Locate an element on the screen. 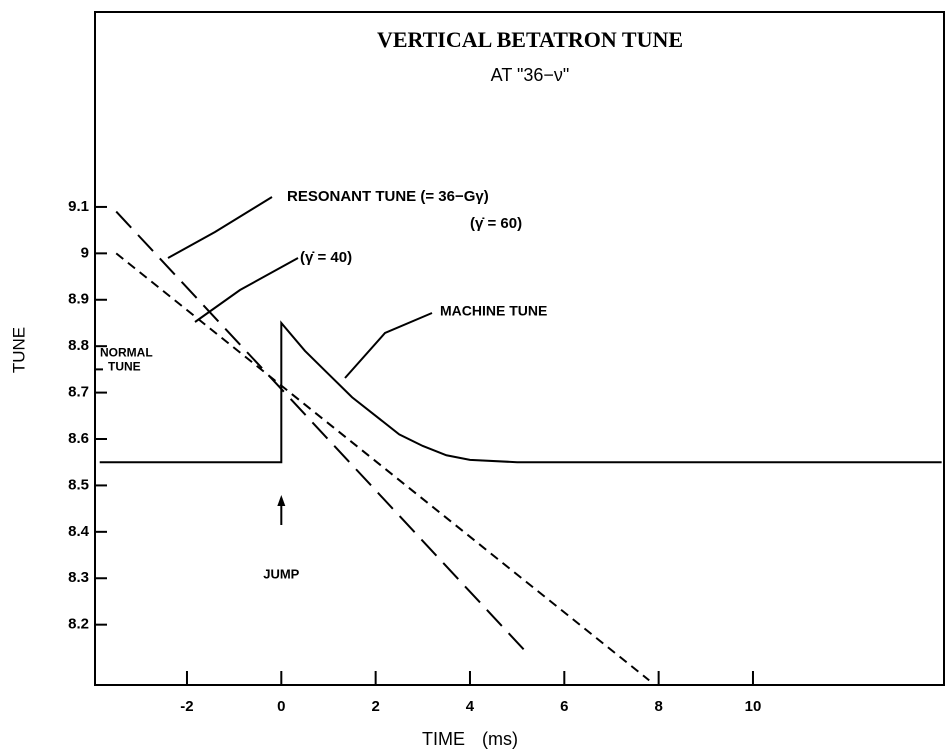  y-tick-label: 8.6 is located at coordinates (78, 438).